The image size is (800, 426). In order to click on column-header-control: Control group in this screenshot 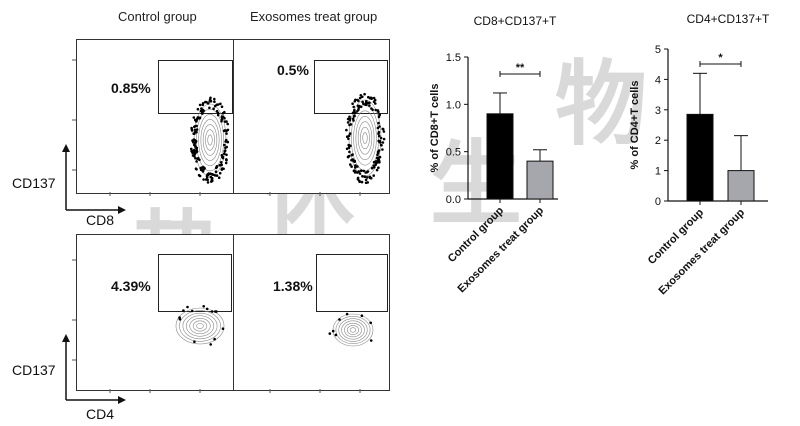, I will do `click(157, 16)`.